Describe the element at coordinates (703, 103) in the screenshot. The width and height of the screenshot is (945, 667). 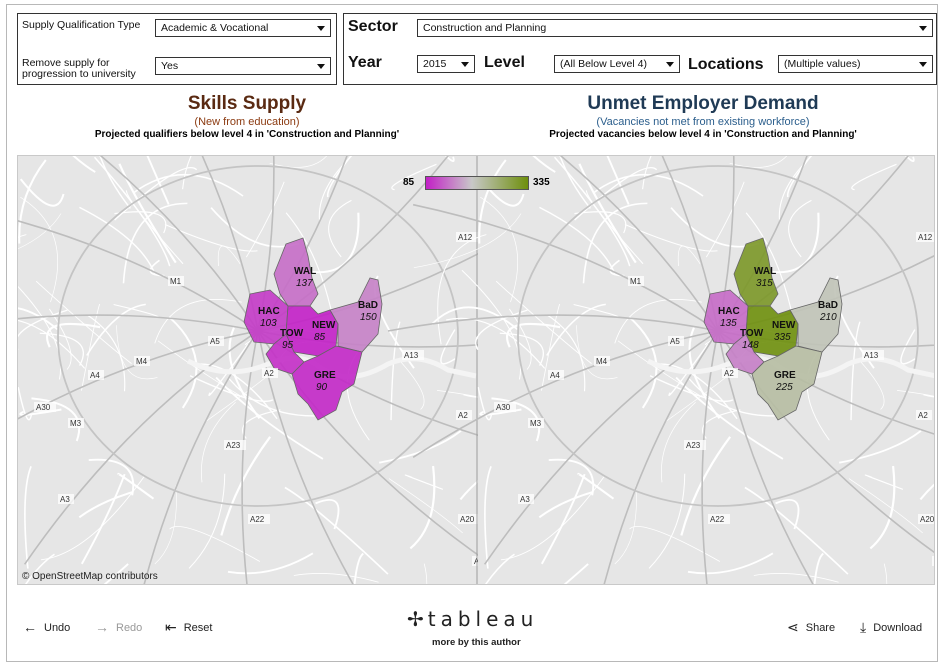
I see `unmet-demand-title: Unmet Employer Demand` at that location.